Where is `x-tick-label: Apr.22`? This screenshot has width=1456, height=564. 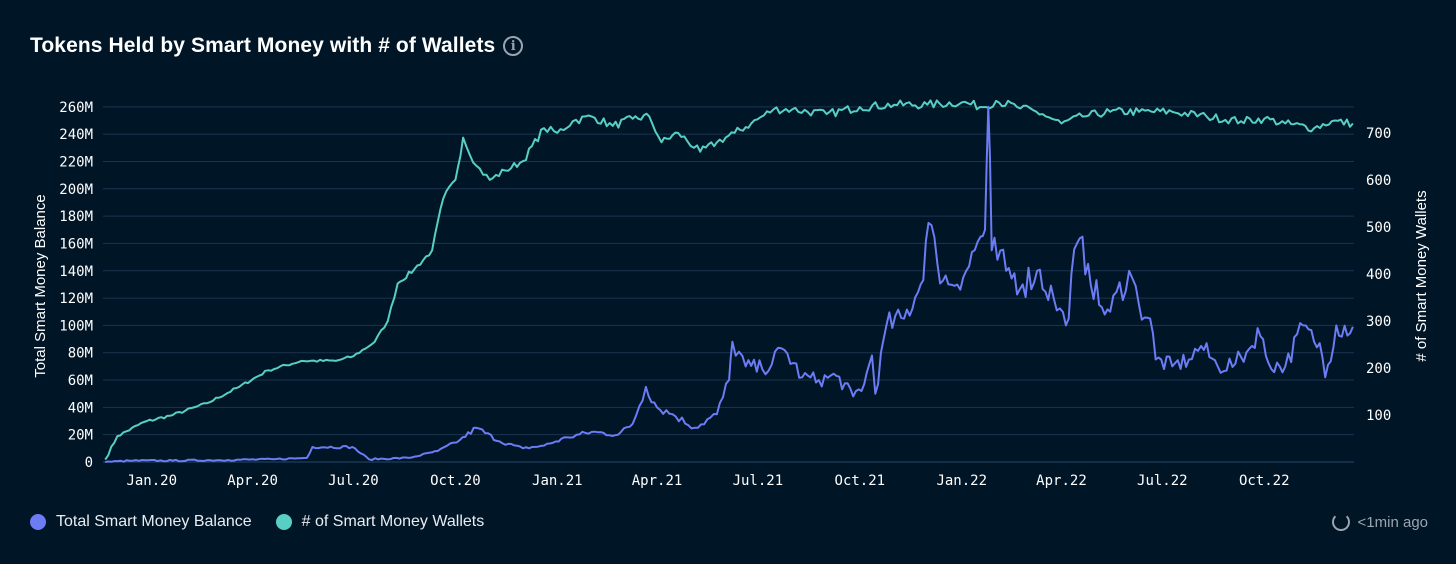
x-tick-label: Apr.22 is located at coordinates (1061, 481).